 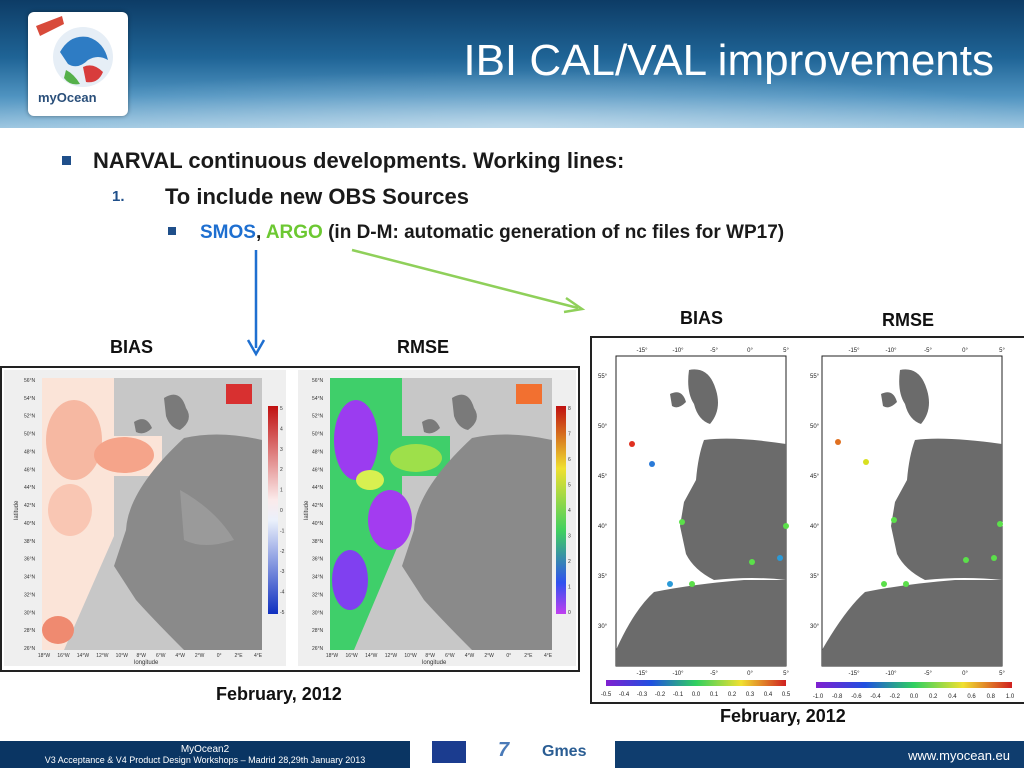 What do you see at coordinates (728, 60) in the screenshot?
I see `page-title: IBI CAL/VAL improvements` at bounding box center [728, 60].